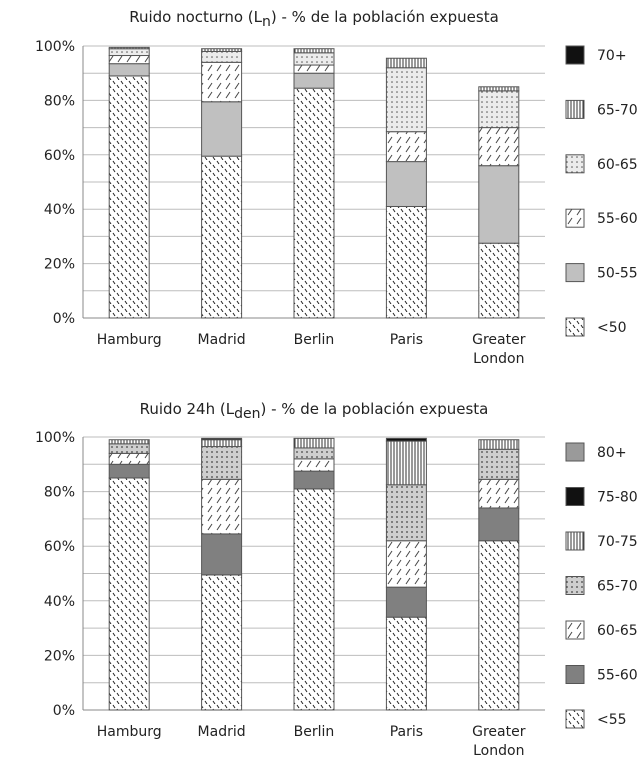 The image size is (639, 771). What do you see at coordinates (612, 56) in the screenshot?
I see `legend-label: 70+` at bounding box center [612, 56].